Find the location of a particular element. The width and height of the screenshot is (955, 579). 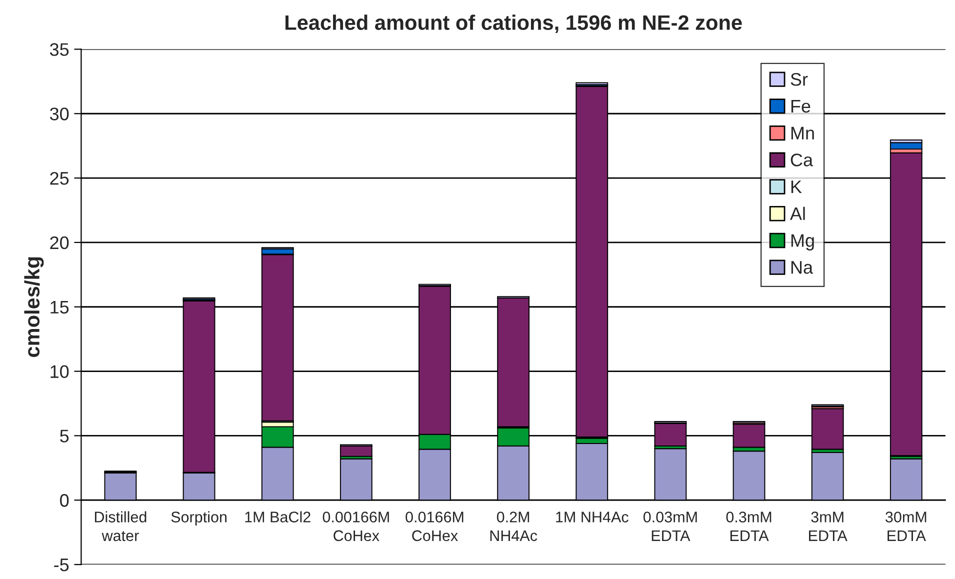

legend-label: Mg is located at coordinates (802, 242).